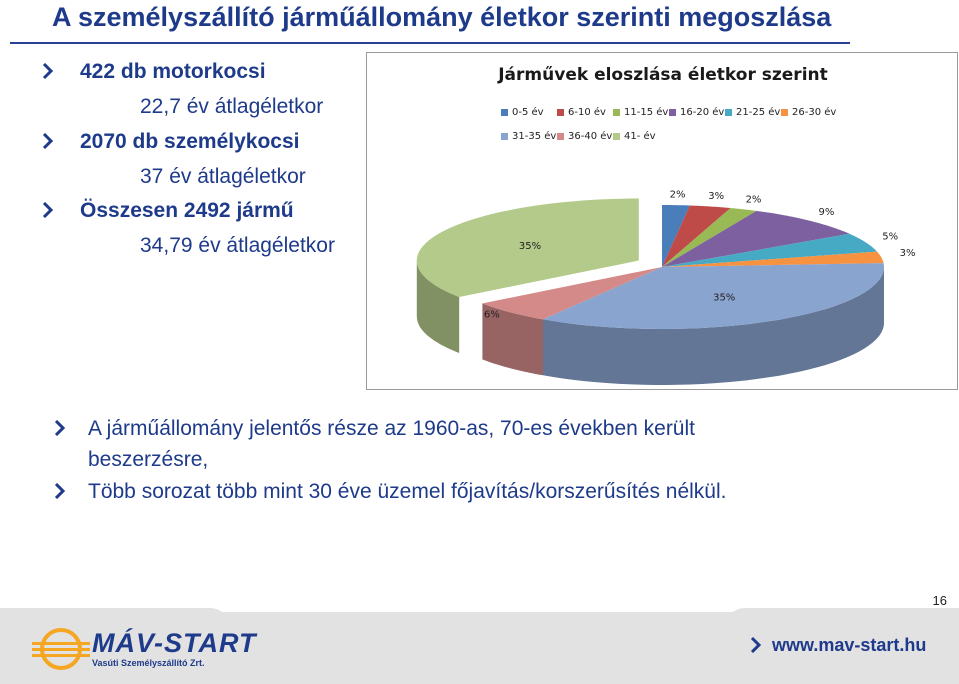 The height and width of the screenshot is (684, 959). I want to click on paragraph-1-line-2: beszerzésre,, so click(148, 459).